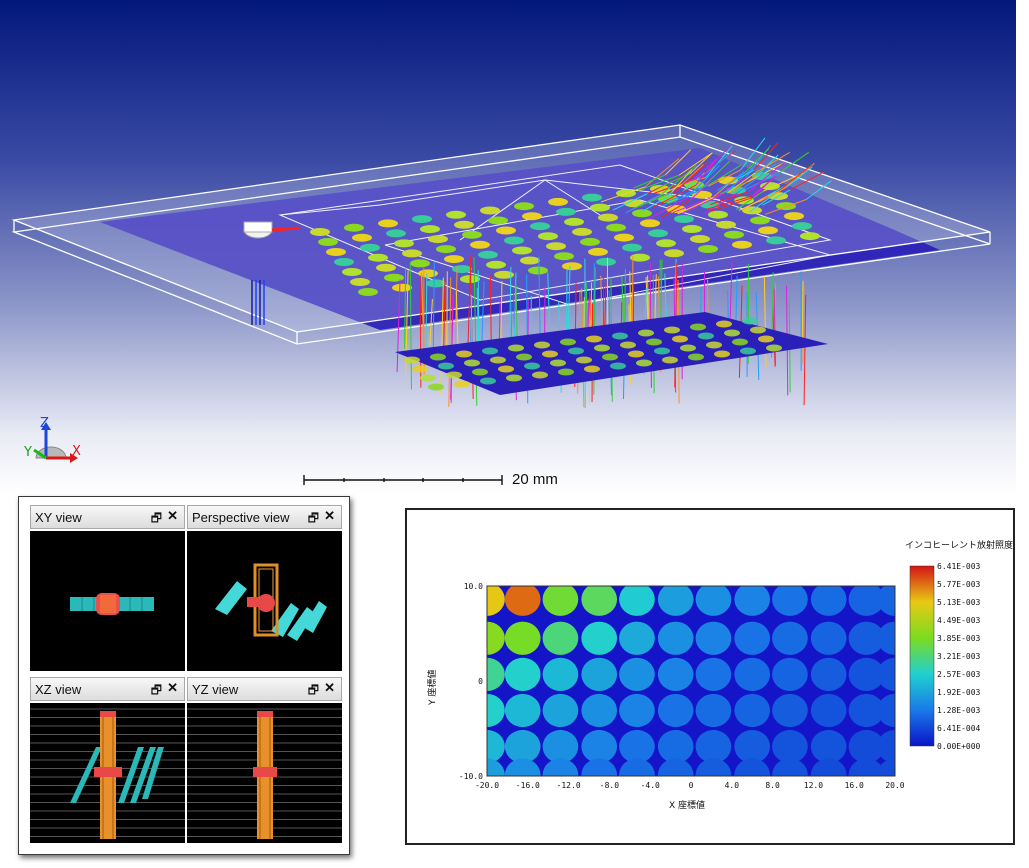 Image resolution: width=1029 pixels, height=868 pixels. What do you see at coordinates (593, 354) in the screenshot?
I see `detector-spots-layer` at bounding box center [593, 354].